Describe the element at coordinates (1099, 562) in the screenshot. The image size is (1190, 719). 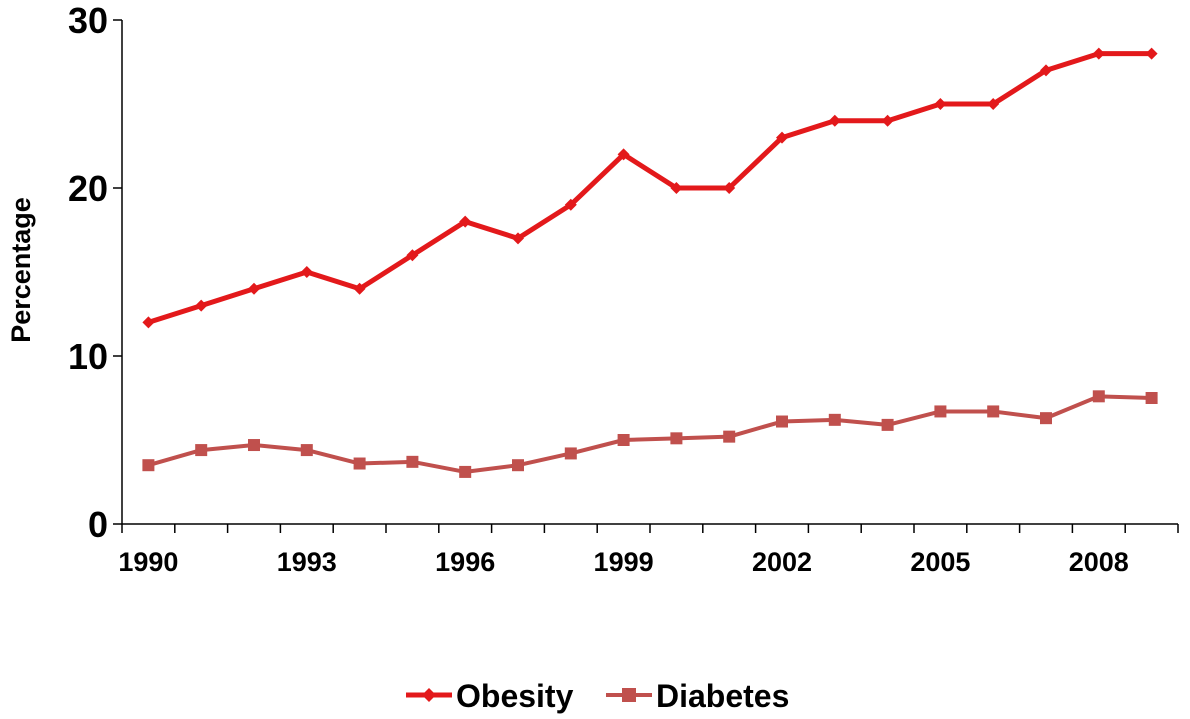
I see `x-tick-label: 2008` at that location.